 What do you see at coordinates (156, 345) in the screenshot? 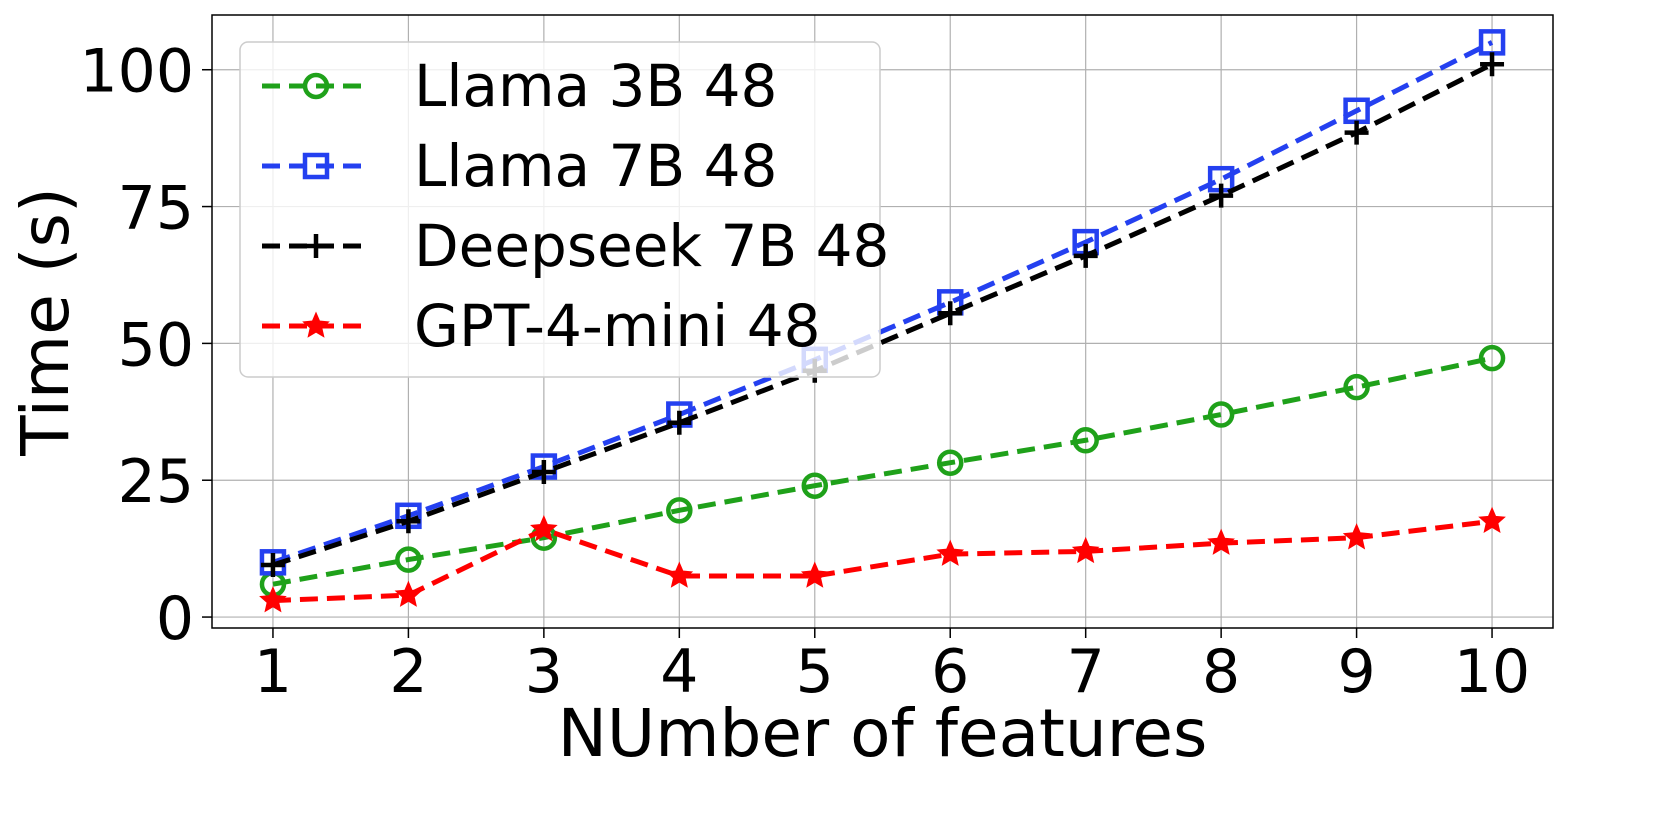
I see `y-tick-label: 50` at bounding box center [156, 345].